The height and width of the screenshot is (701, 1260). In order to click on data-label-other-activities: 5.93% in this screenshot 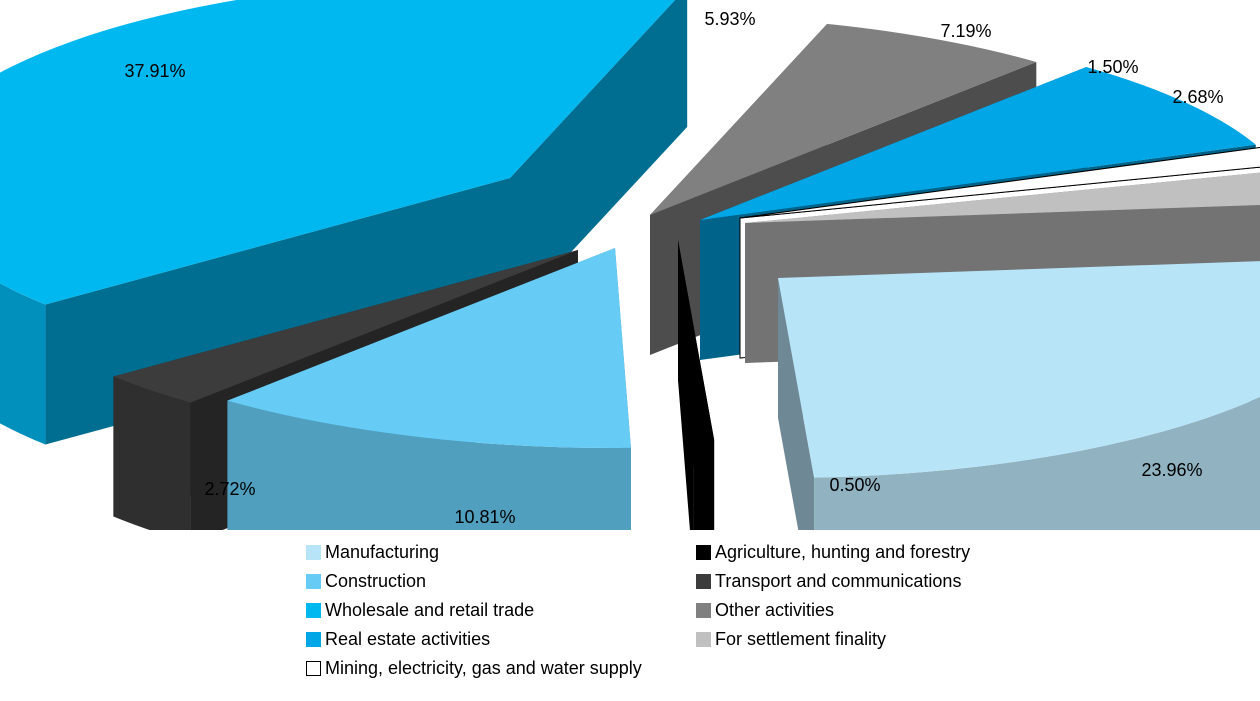, I will do `click(729, 19)`.